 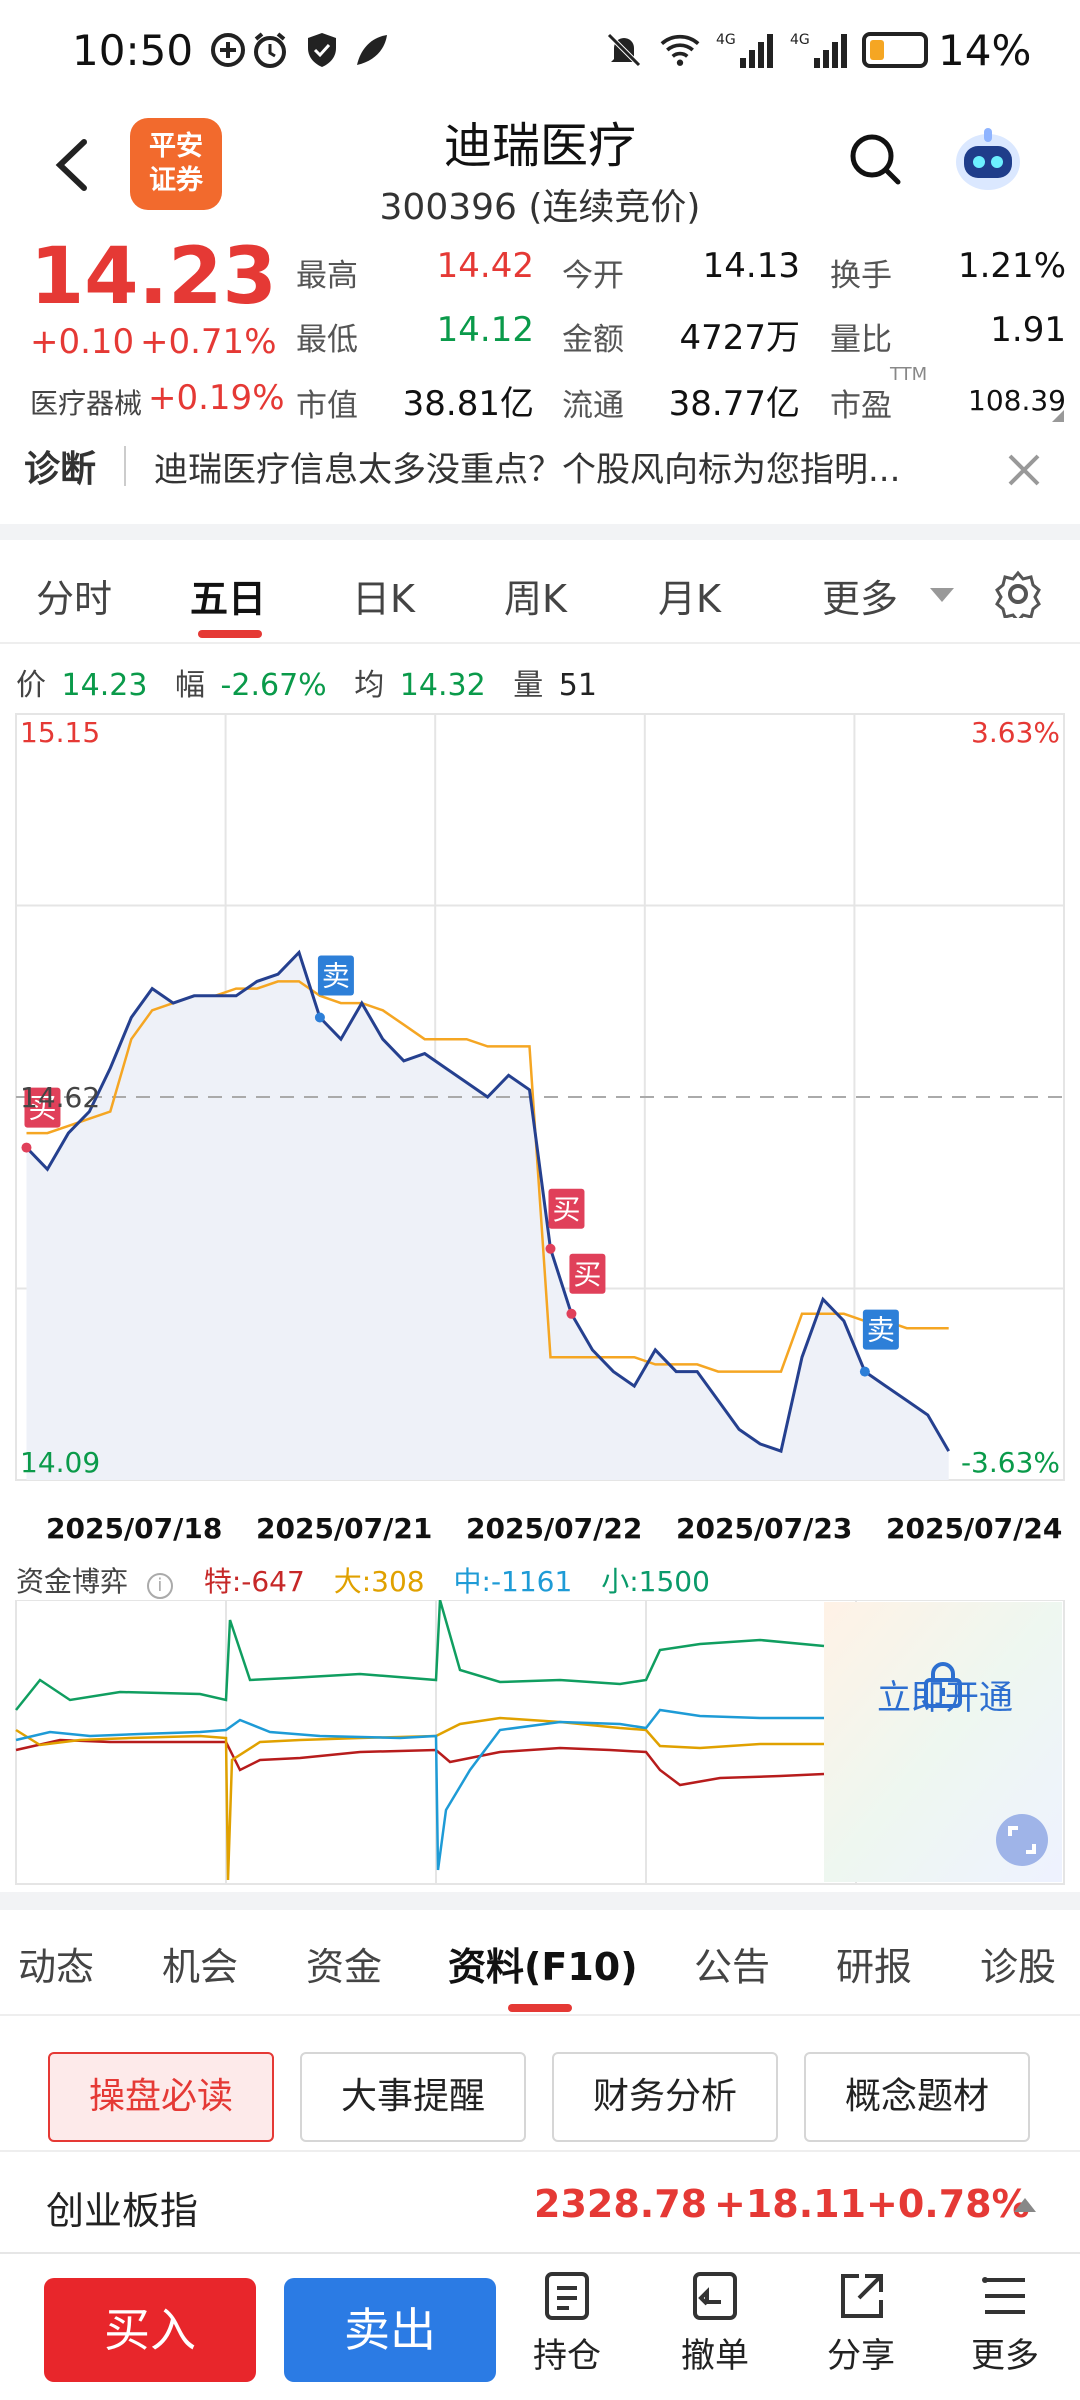 What do you see at coordinates (1017, 400) in the screenshot?
I see `pe-value: 108.39` at bounding box center [1017, 400].